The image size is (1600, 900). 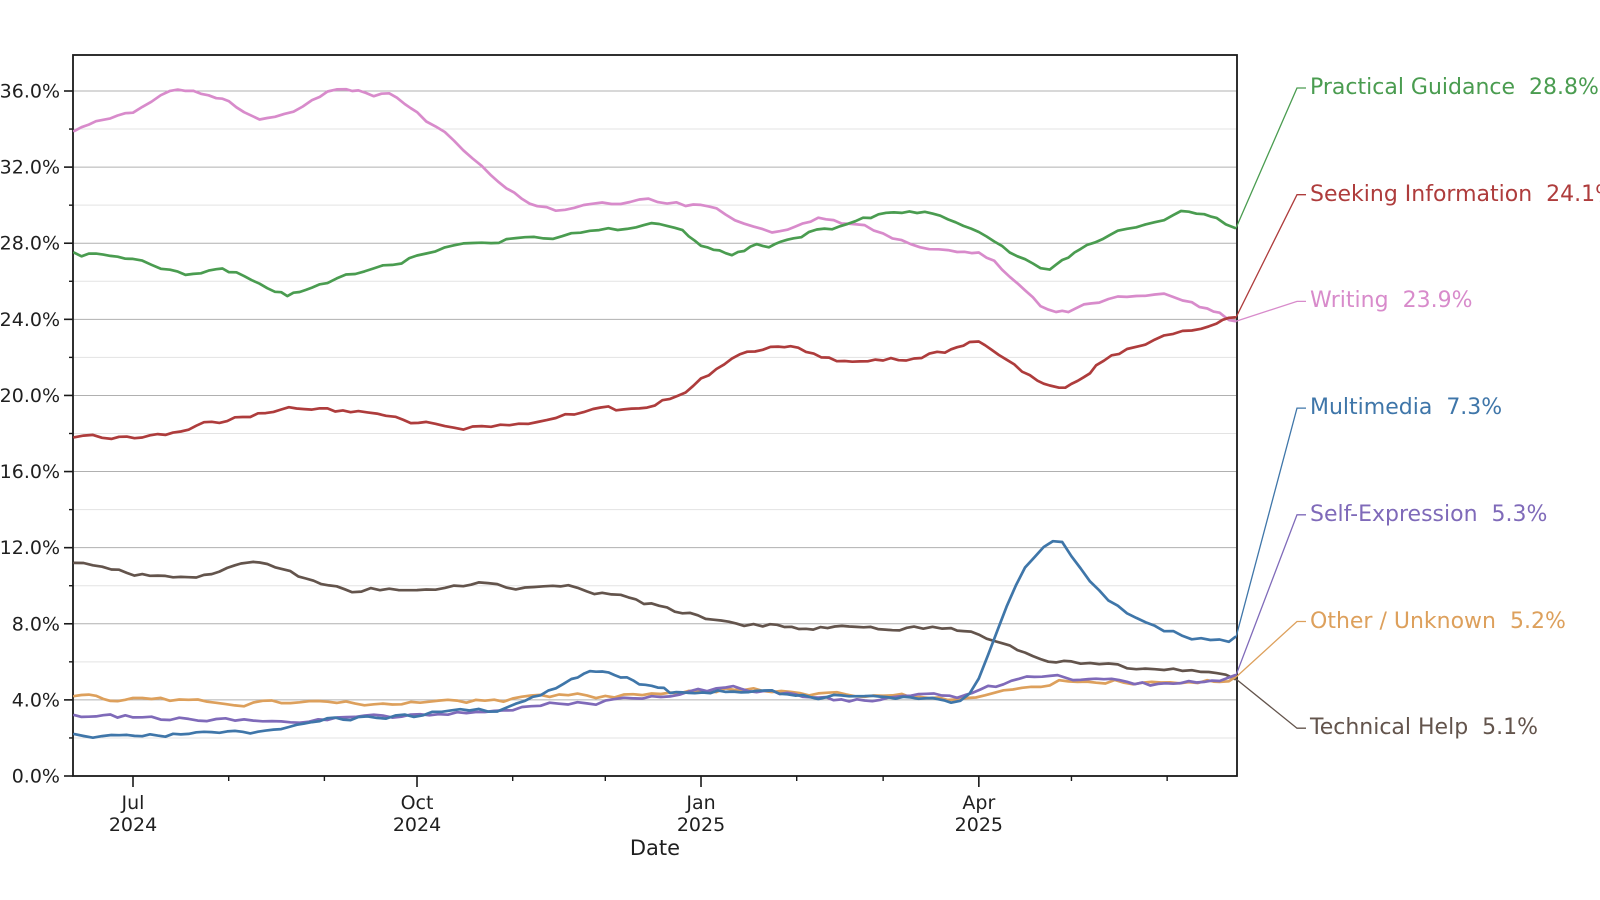 What do you see at coordinates (655, 620) in the screenshot?
I see `series-line-technical-help` at bounding box center [655, 620].